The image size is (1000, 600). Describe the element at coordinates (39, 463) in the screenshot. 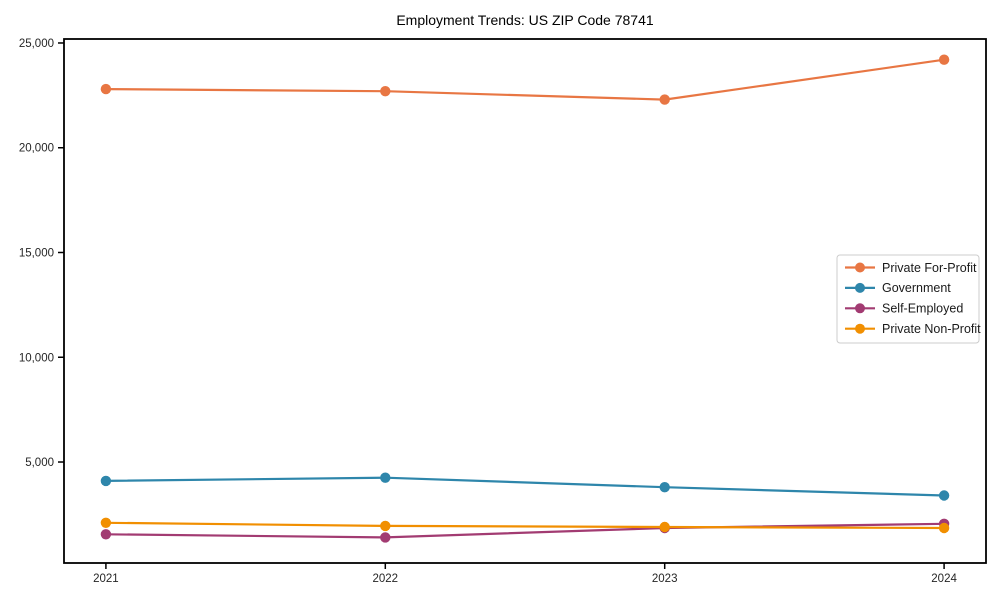

I see `y-tick-label: 5,000` at that location.